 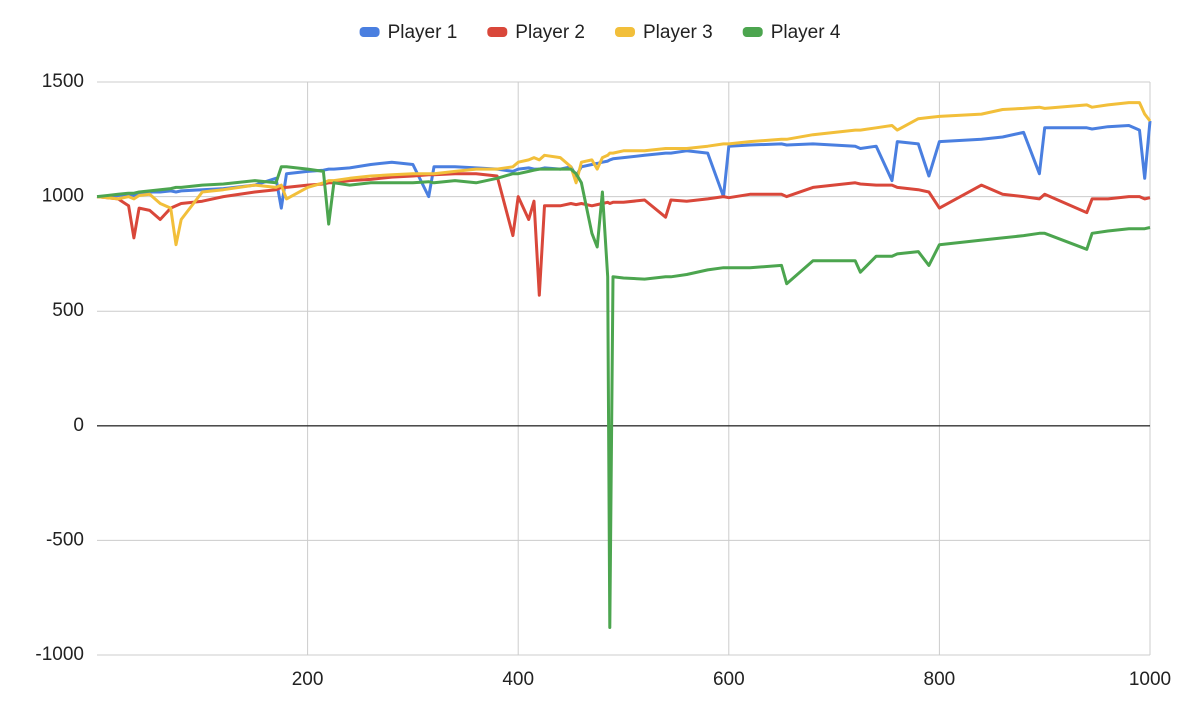 What do you see at coordinates (1150, 679) in the screenshot?
I see `x-tick-label: 1000` at bounding box center [1150, 679].